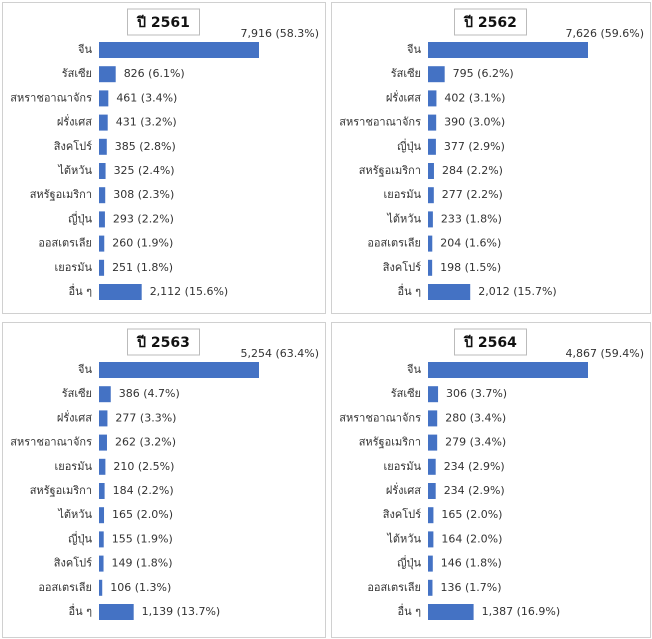  Describe the element at coordinates (474, 97) in the screenshot. I see `value-label: 402 (3.1%)` at that location.